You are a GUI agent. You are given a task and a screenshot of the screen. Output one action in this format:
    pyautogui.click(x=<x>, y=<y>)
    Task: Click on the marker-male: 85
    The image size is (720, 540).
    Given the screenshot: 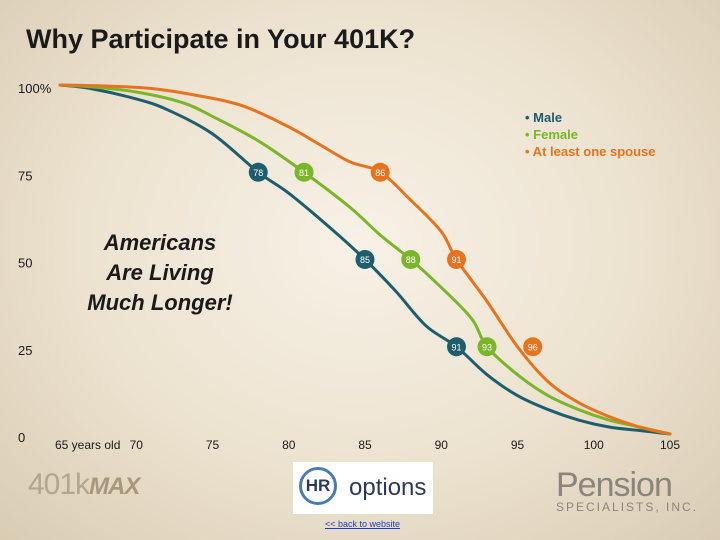 What is the action you would take?
    pyautogui.click(x=365, y=259)
    